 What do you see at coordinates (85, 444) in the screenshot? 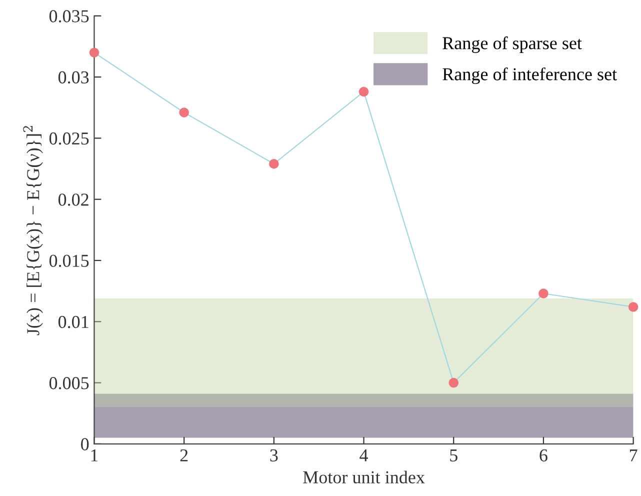
I see `y-tick-label: 0` at bounding box center [85, 444].